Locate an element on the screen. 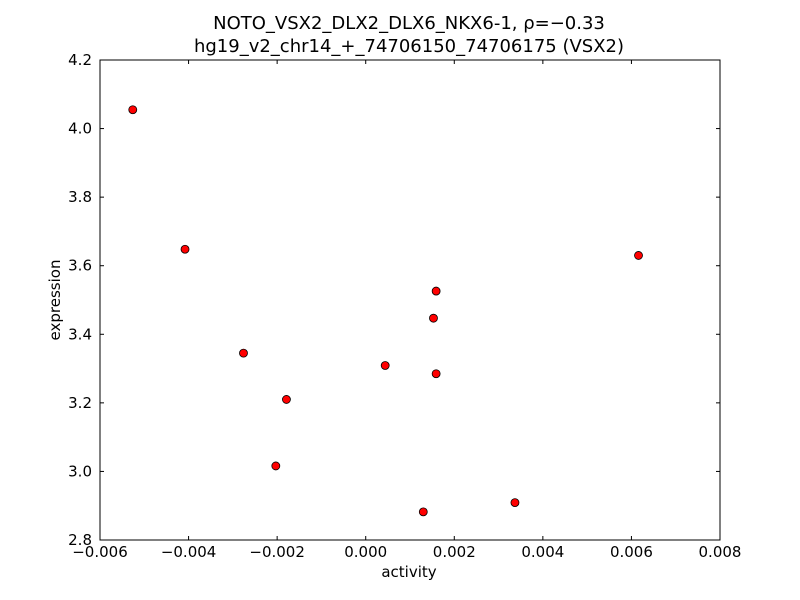  x-axis-label: activity is located at coordinates (408, 572).